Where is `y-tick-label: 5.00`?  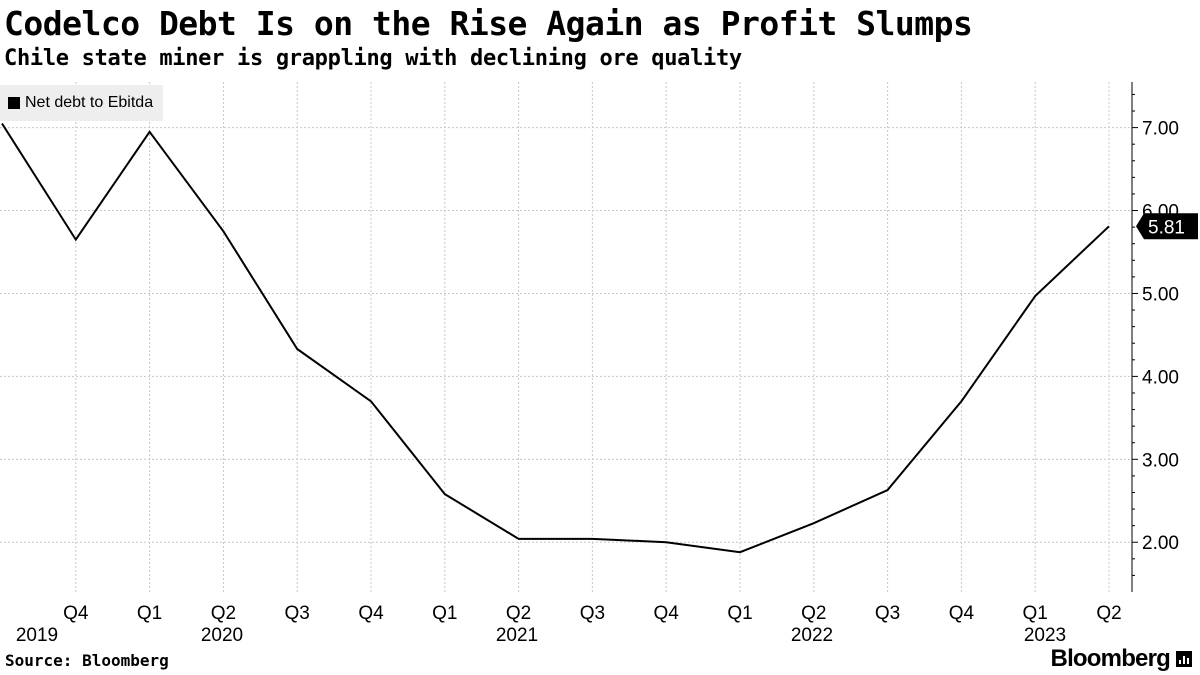 y-tick-label: 5.00 is located at coordinates (1160, 294).